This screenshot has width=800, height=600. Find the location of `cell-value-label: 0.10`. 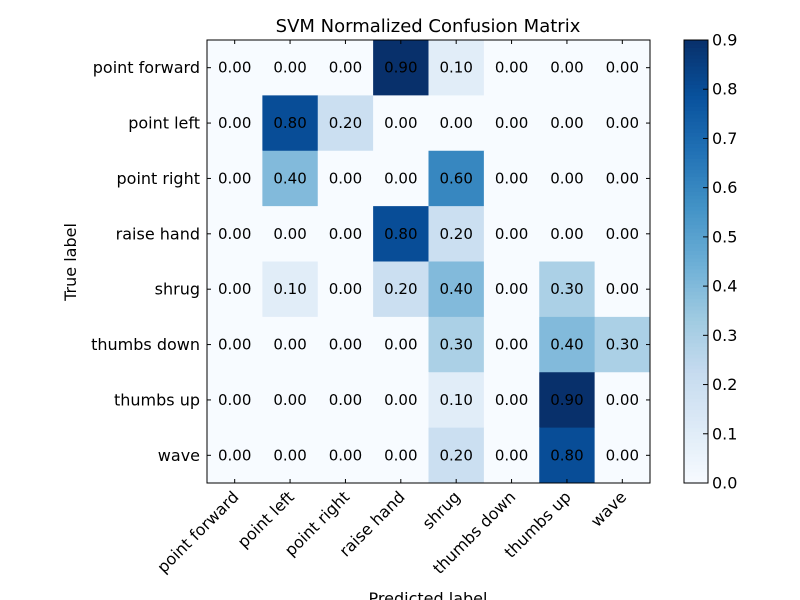

cell-value-label: 0.10 is located at coordinates (455, 68).